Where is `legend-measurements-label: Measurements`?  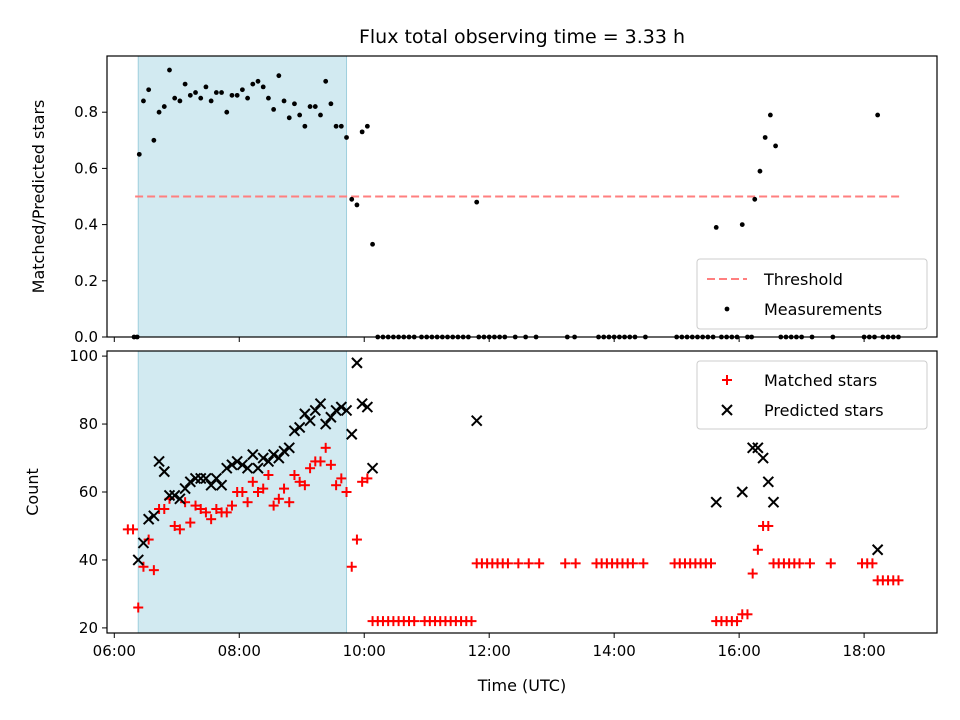 legend-measurements-label: Measurements is located at coordinates (823, 309).